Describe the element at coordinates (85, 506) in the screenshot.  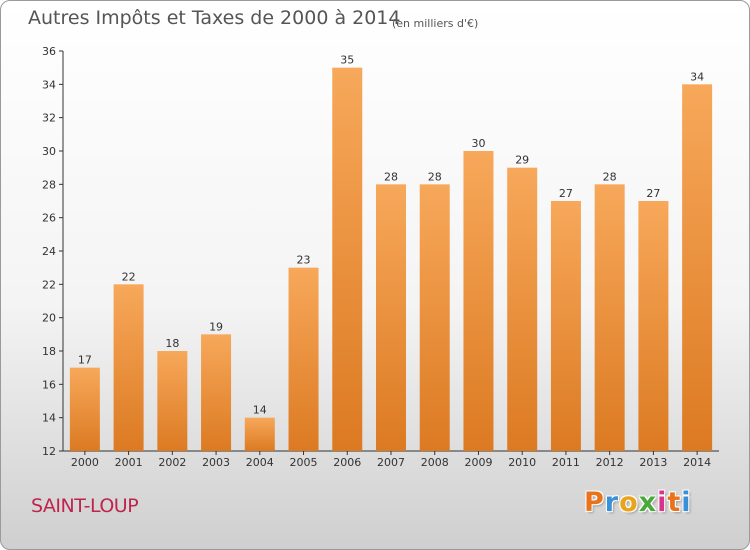
I see `commune-name: SAINT-LOUP` at that location.